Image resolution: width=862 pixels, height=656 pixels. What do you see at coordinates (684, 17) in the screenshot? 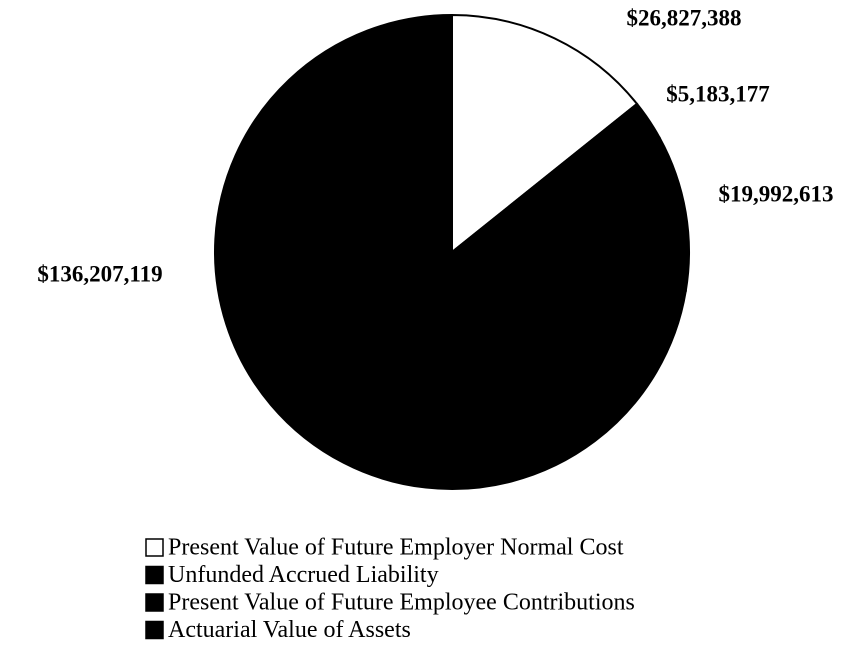
I see `value-label: $26,827,388` at bounding box center [684, 17].